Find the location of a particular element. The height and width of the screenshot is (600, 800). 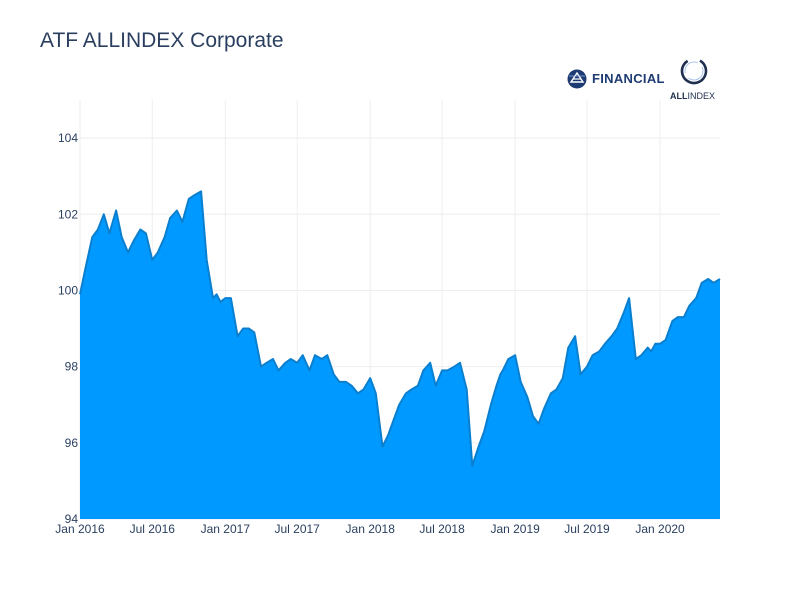

y-tick-label: 102 is located at coordinates (68, 214).